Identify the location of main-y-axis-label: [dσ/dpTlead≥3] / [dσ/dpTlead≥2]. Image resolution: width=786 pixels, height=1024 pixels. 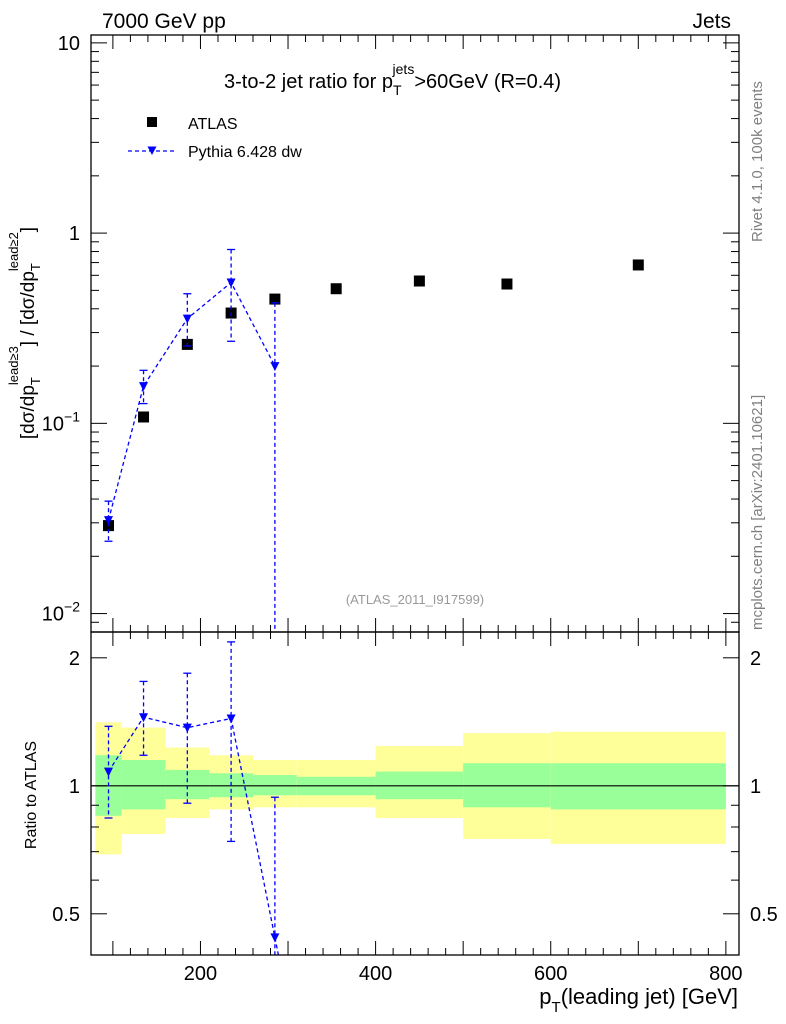
(24, 333).